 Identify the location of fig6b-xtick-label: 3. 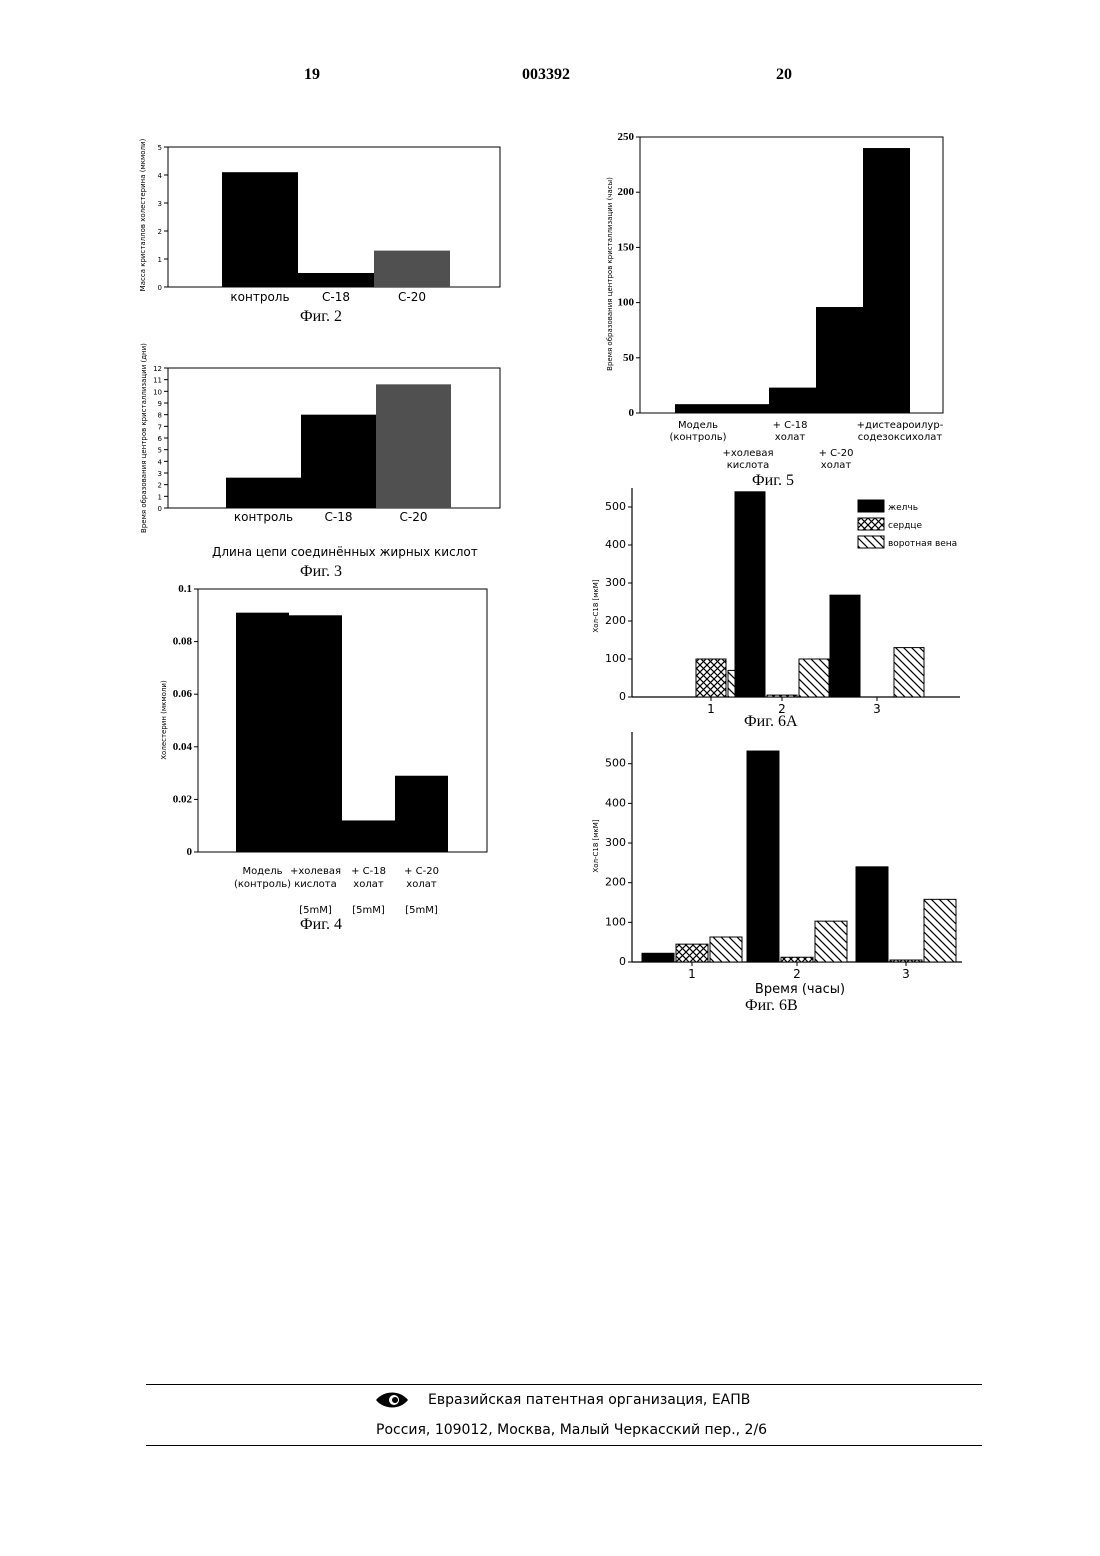
(906, 974).